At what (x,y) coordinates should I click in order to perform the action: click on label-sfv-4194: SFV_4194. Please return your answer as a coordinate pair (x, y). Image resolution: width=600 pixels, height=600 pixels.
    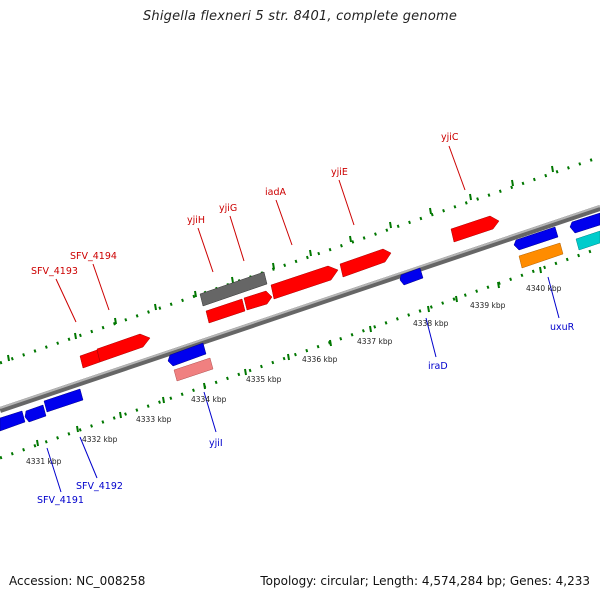
    Looking at the image, I should click on (93, 256).